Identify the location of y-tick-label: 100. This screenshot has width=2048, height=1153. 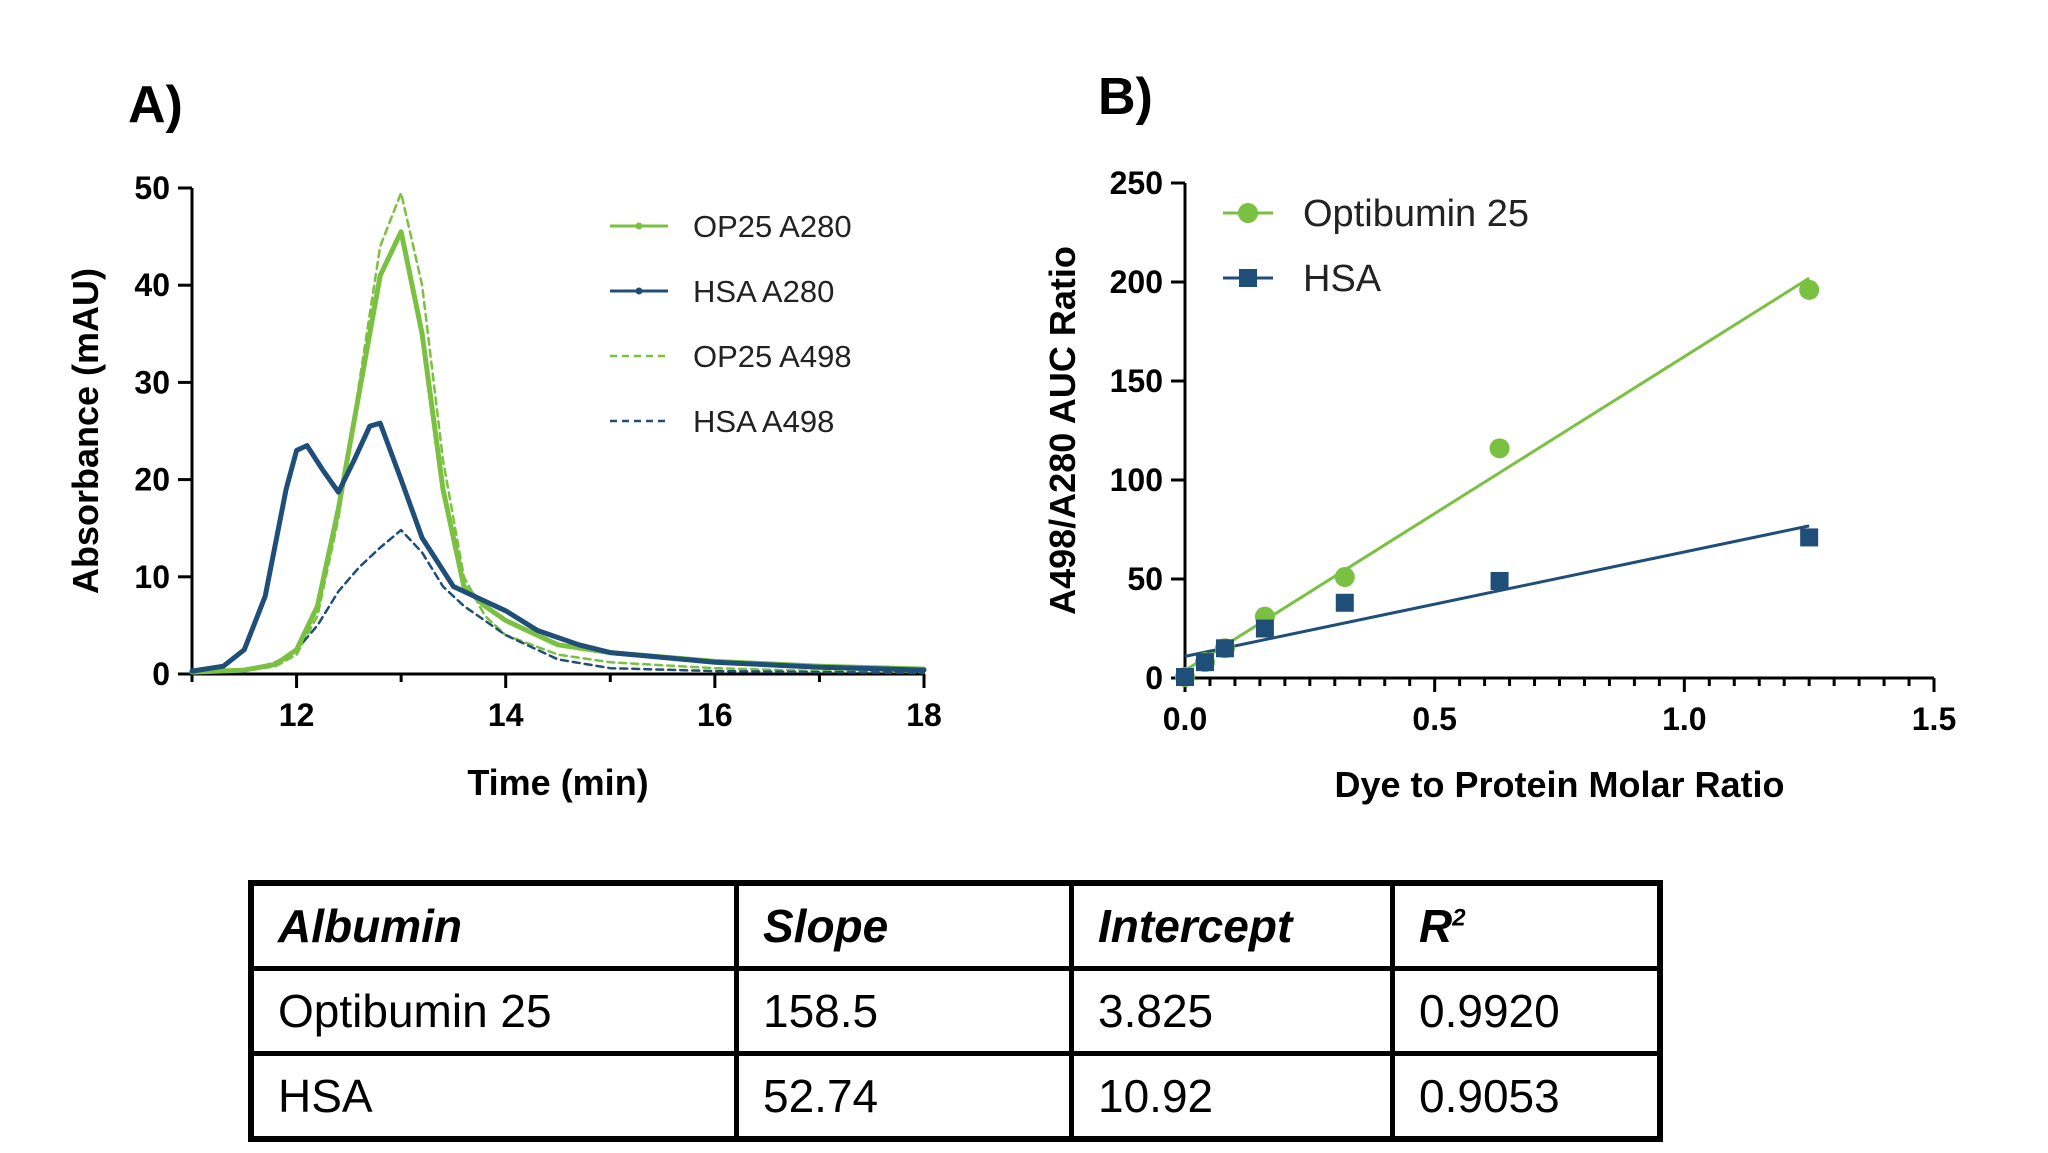
(1136, 480).